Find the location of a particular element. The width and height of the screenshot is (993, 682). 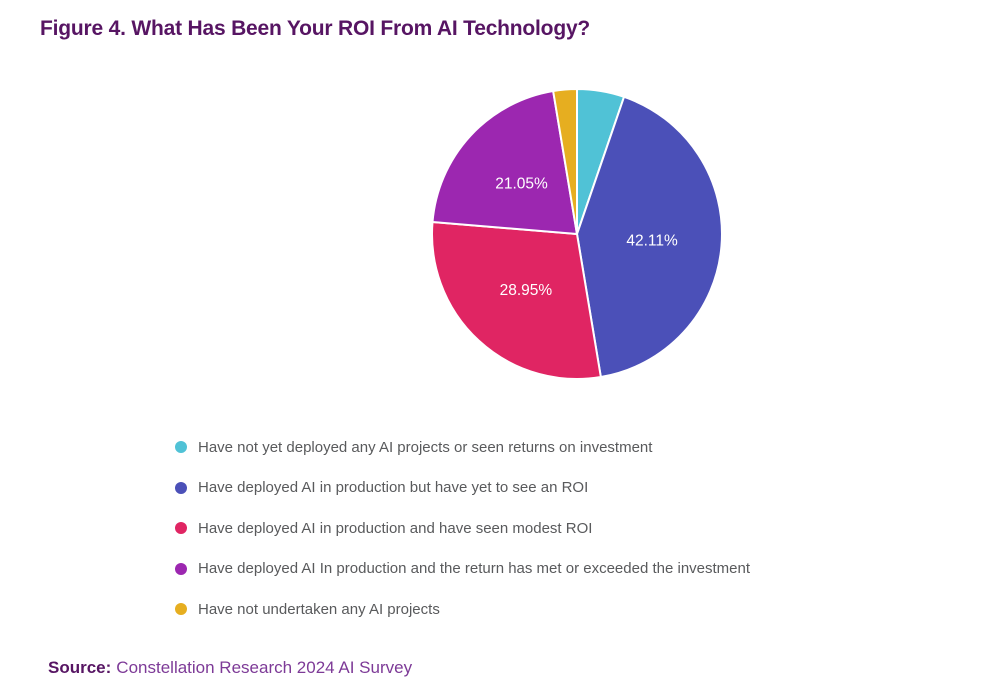

slice-label: 21.05% is located at coordinates (521, 183).